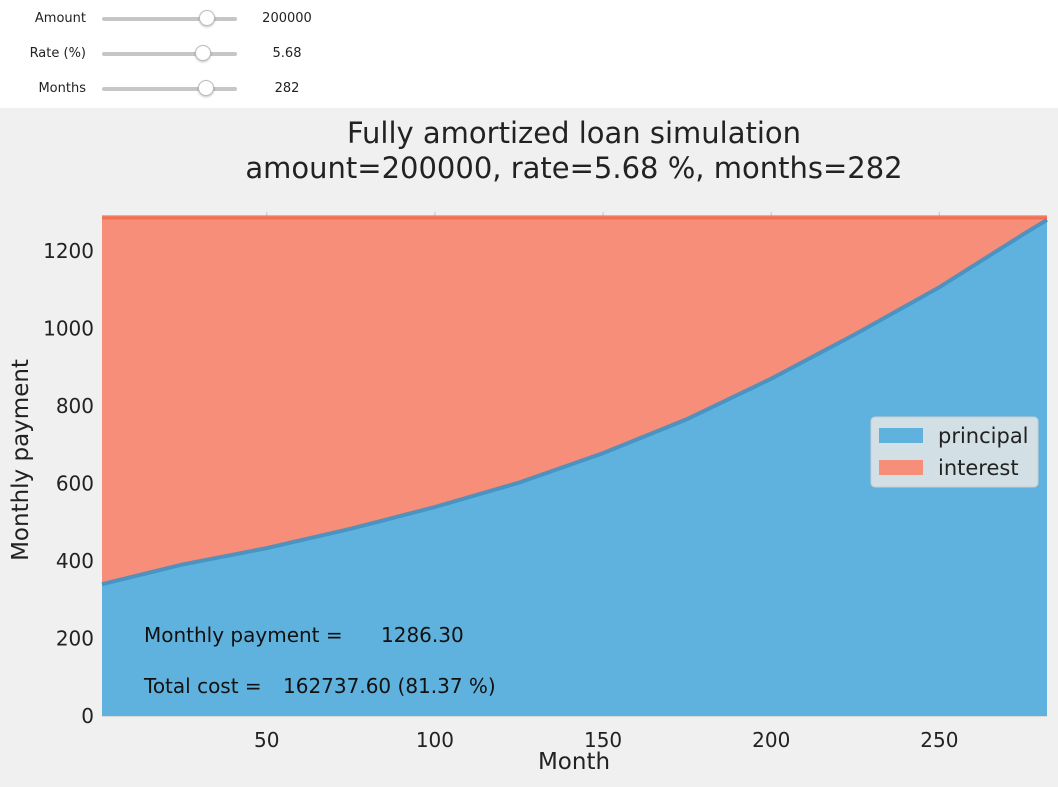  Describe the element at coordinates (983, 436) in the screenshot. I see `legend-label-principal: principal` at that location.